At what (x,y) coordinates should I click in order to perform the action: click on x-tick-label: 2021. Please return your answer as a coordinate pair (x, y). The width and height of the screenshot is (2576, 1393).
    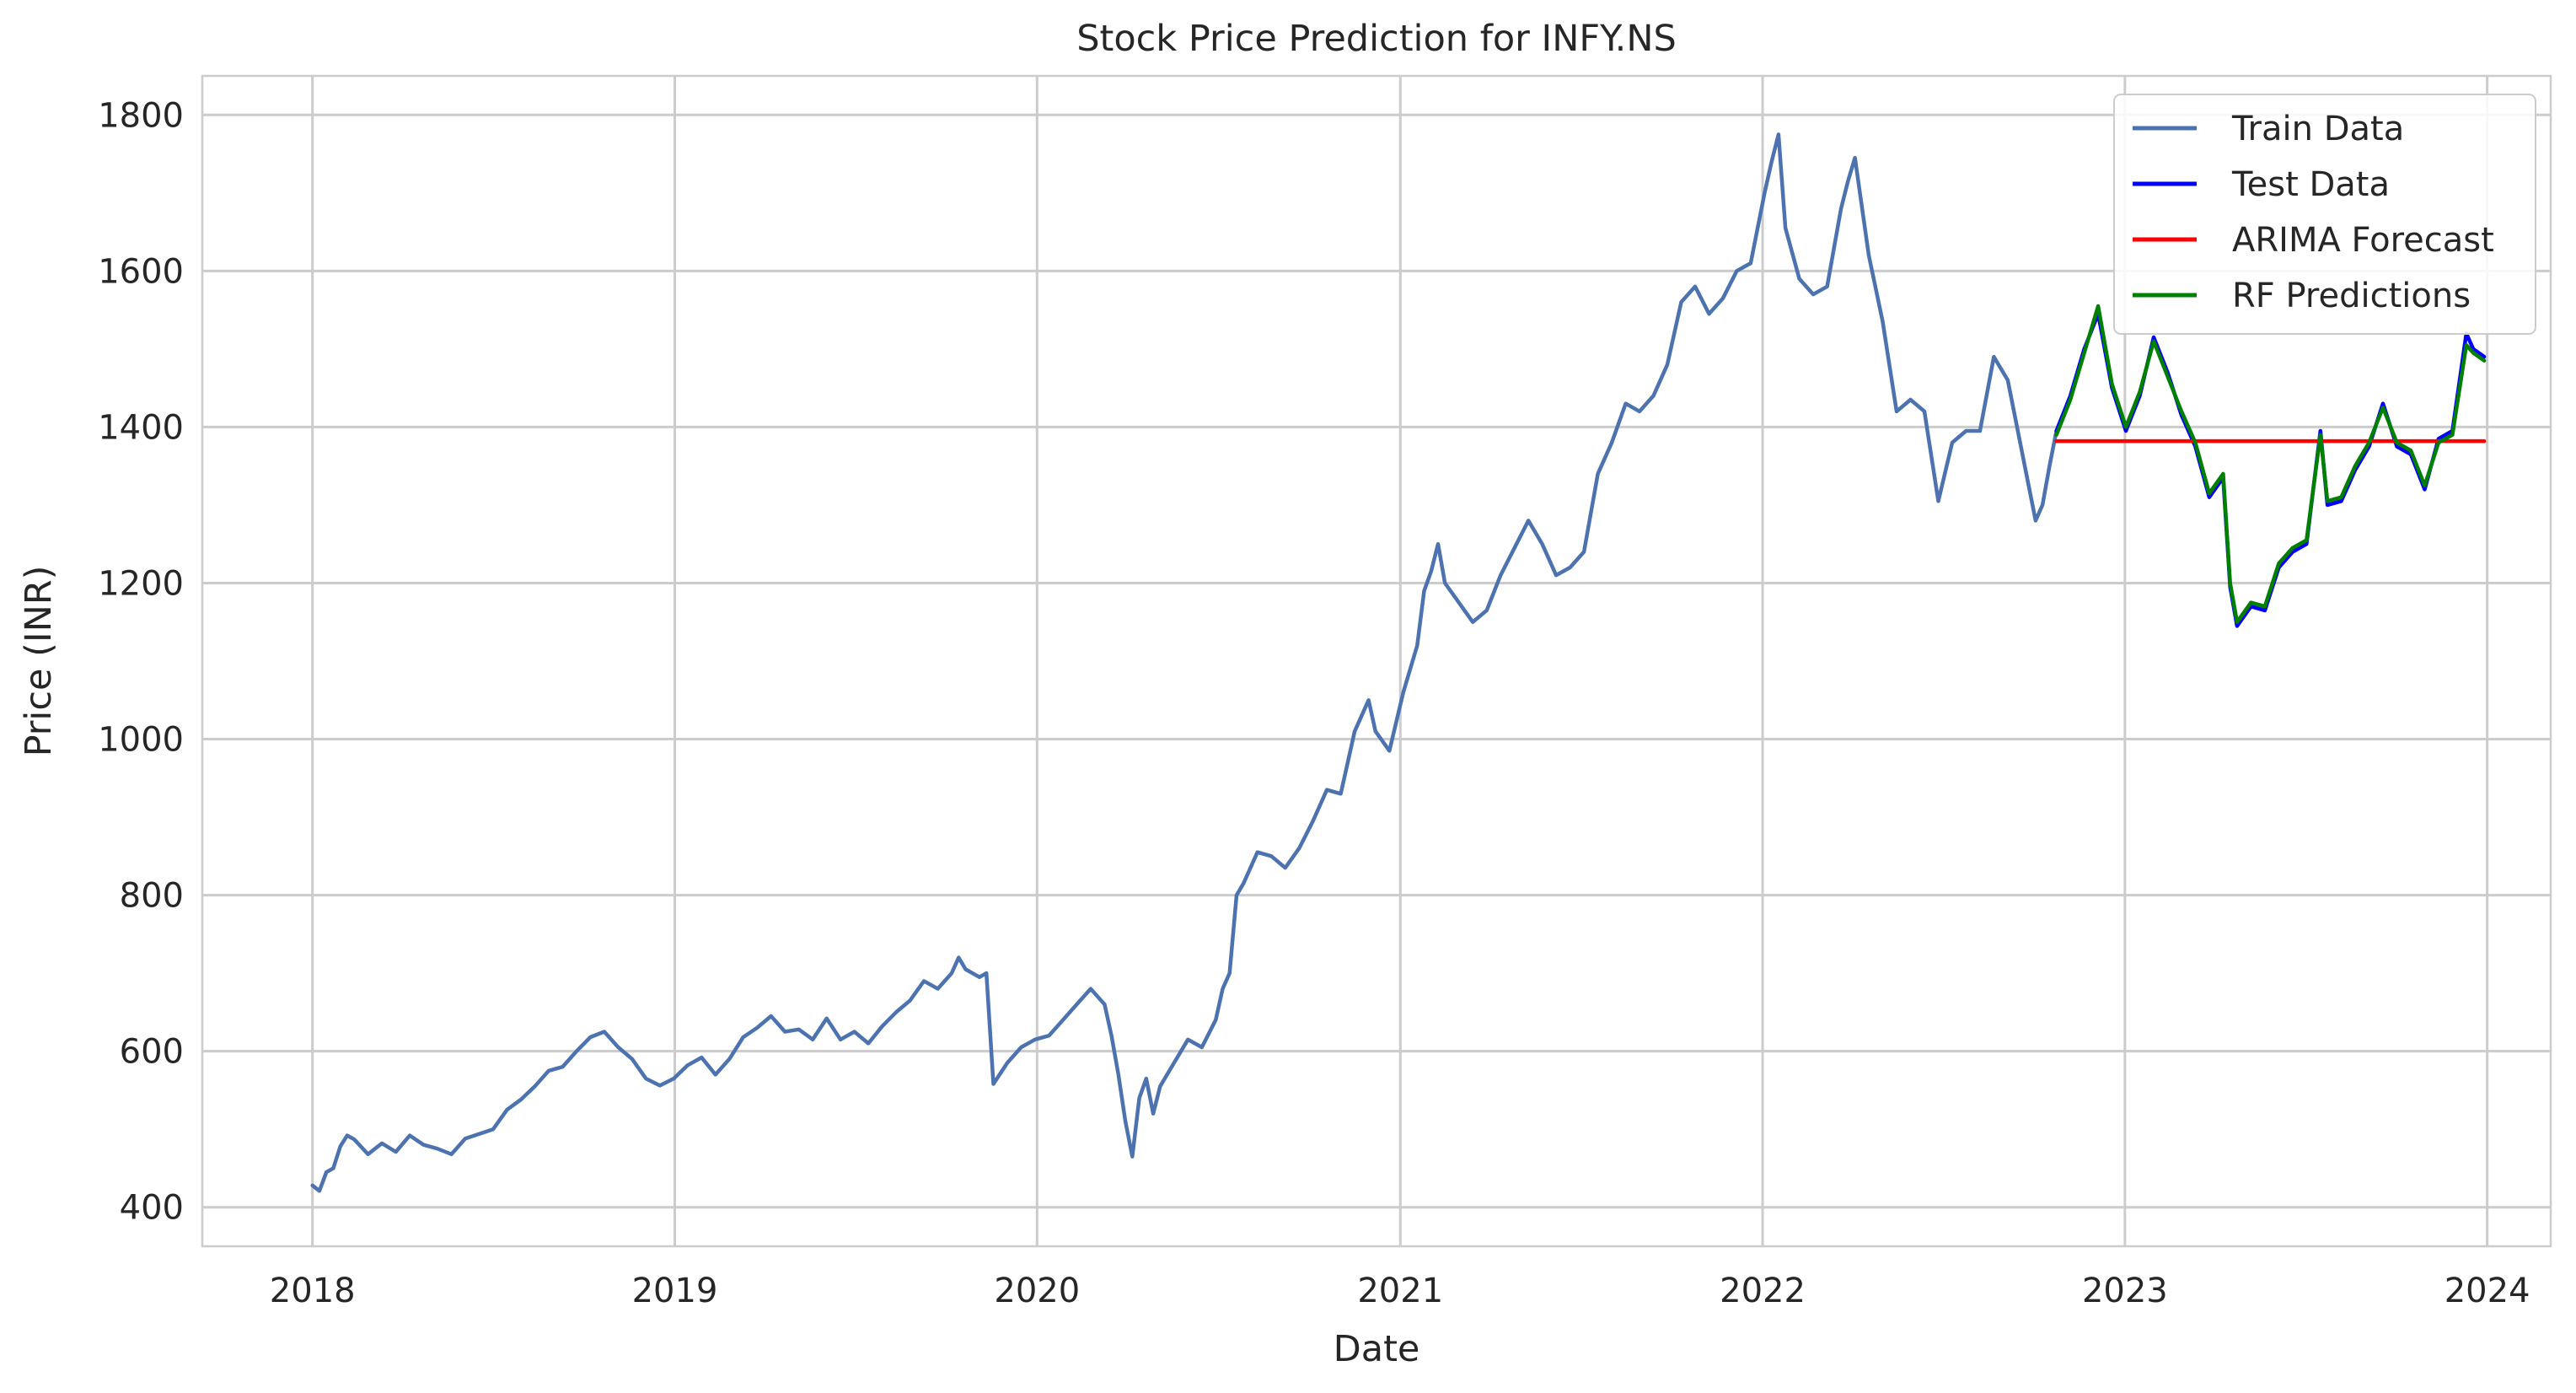
    Looking at the image, I should click on (1400, 1291).